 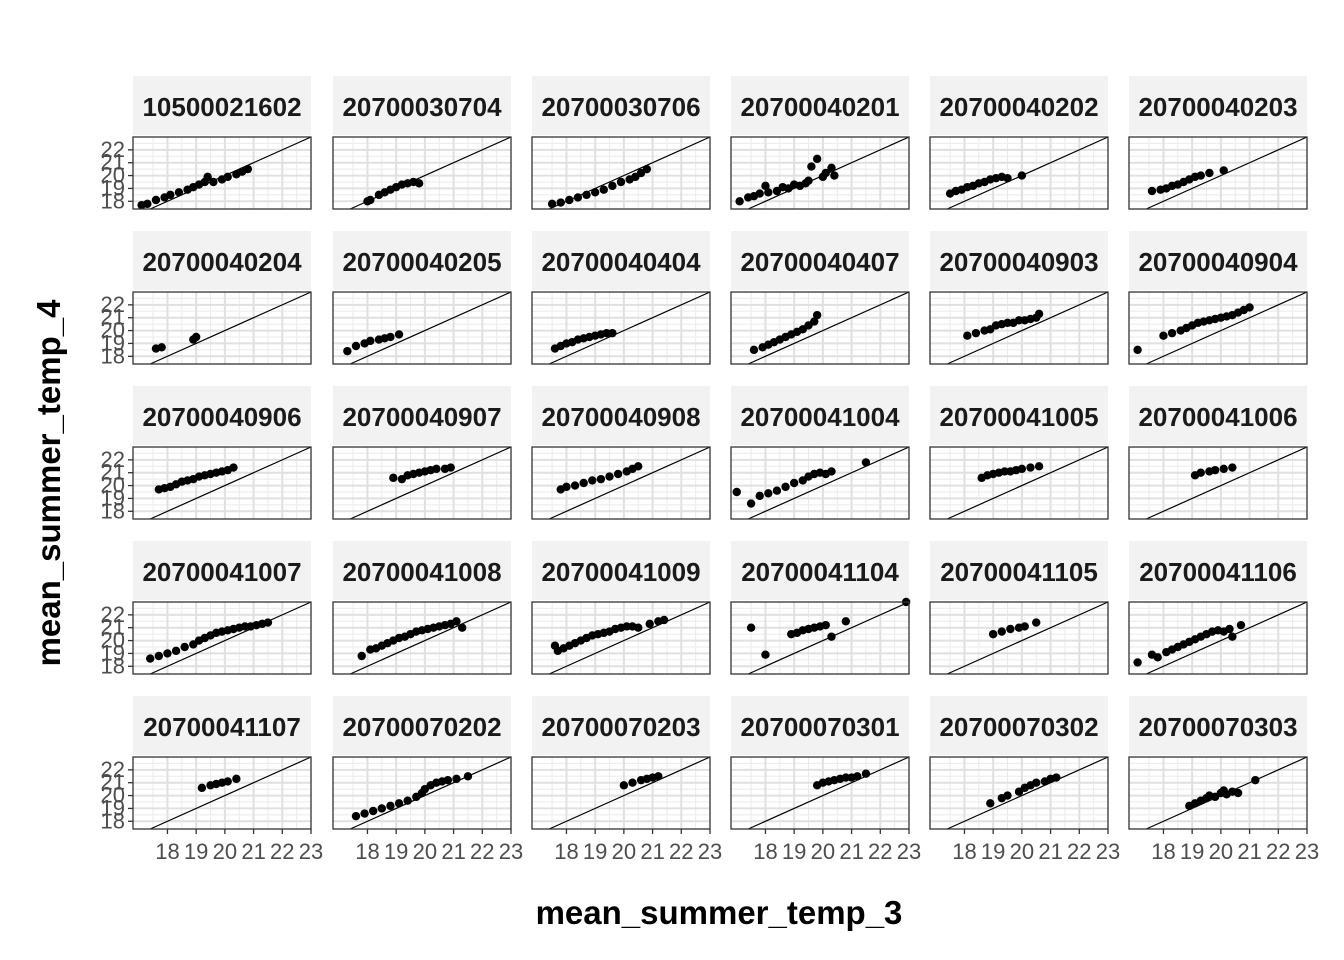 I want to click on facet-panel: 20700040404, so click(x=621, y=298).